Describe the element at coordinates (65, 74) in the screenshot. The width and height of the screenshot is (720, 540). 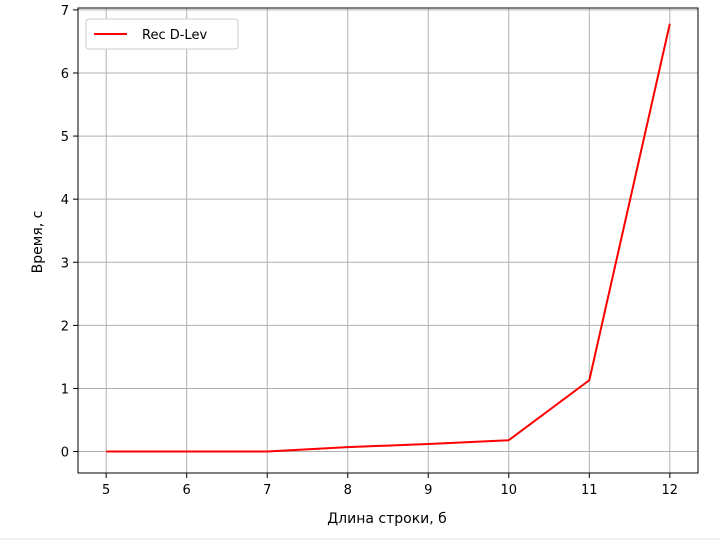
I see `y-tick-label: 6` at that location.